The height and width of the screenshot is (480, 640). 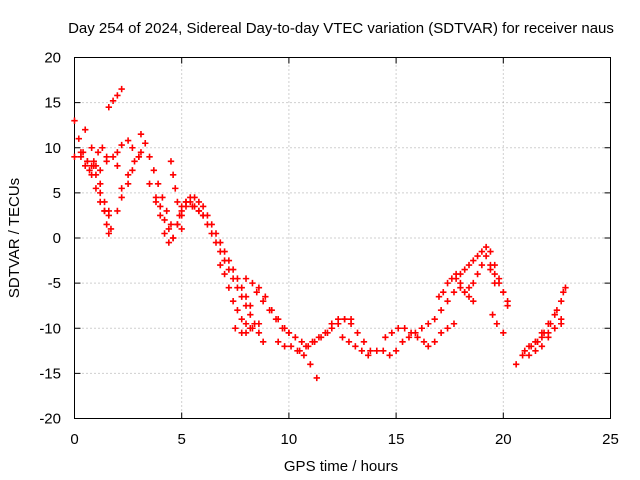 I want to click on y-tick-labels: 20 15 10 5 0 -5 -10 -15 -20, so click(x=50, y=239).